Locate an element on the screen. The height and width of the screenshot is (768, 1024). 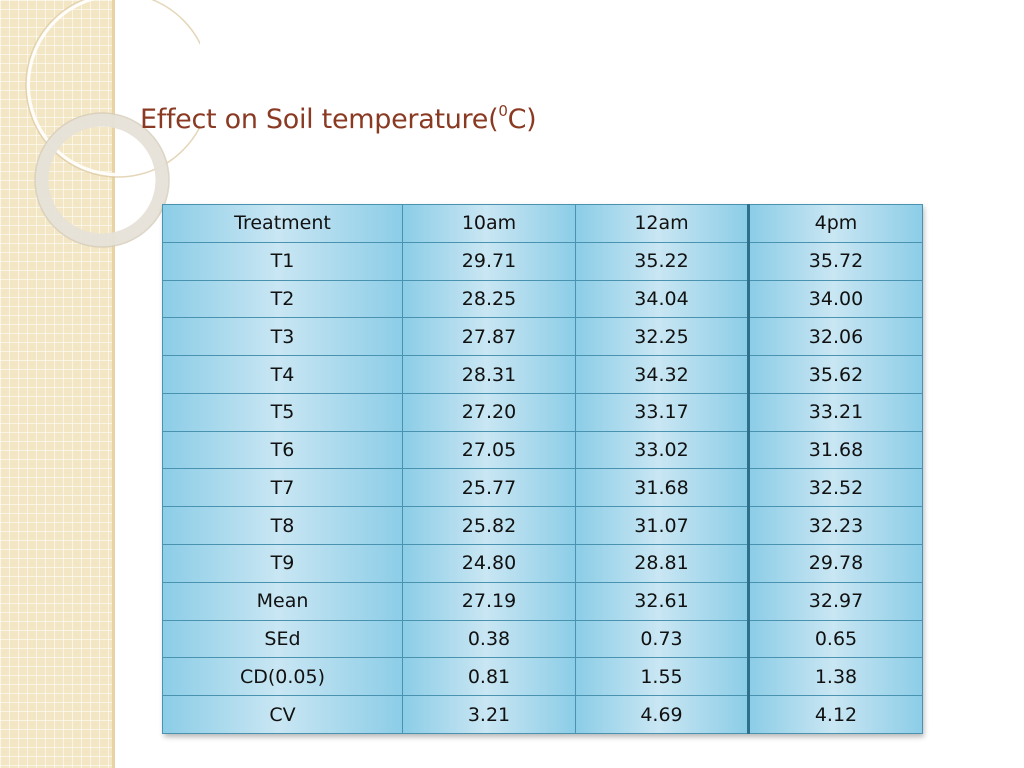
value-cell: 32.52 is located at coordinates (835, 488).